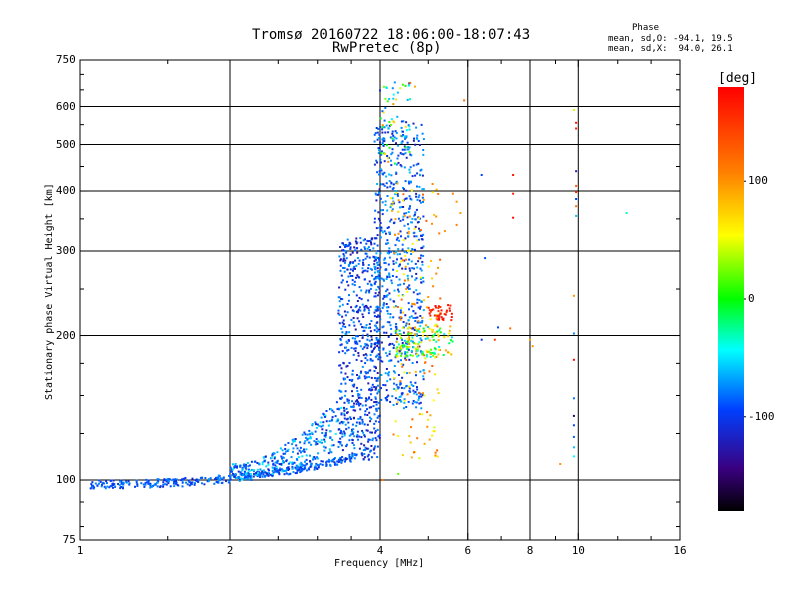  I want to click on y-axis-label: Stationary phase Virtual Height [km], so click(49, 291).